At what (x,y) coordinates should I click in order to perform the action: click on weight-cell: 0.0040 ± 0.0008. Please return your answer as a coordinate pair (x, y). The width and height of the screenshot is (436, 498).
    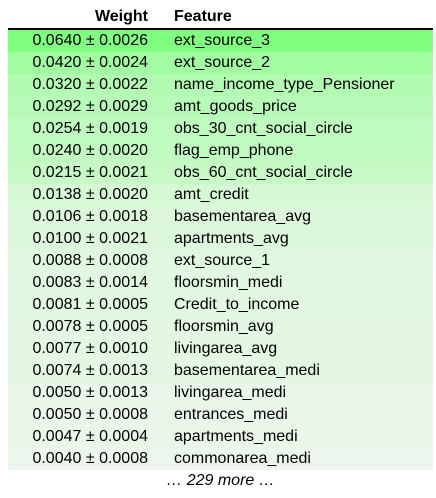
    Looking at the image, I should click on (90, 458).